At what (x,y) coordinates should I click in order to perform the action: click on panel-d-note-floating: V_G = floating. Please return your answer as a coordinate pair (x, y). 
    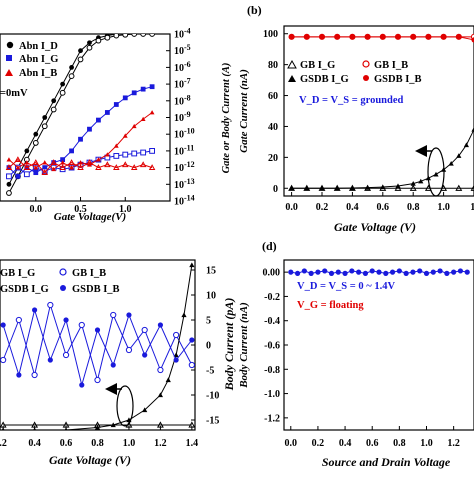
    Looking at the image, I should click on (330, 305).